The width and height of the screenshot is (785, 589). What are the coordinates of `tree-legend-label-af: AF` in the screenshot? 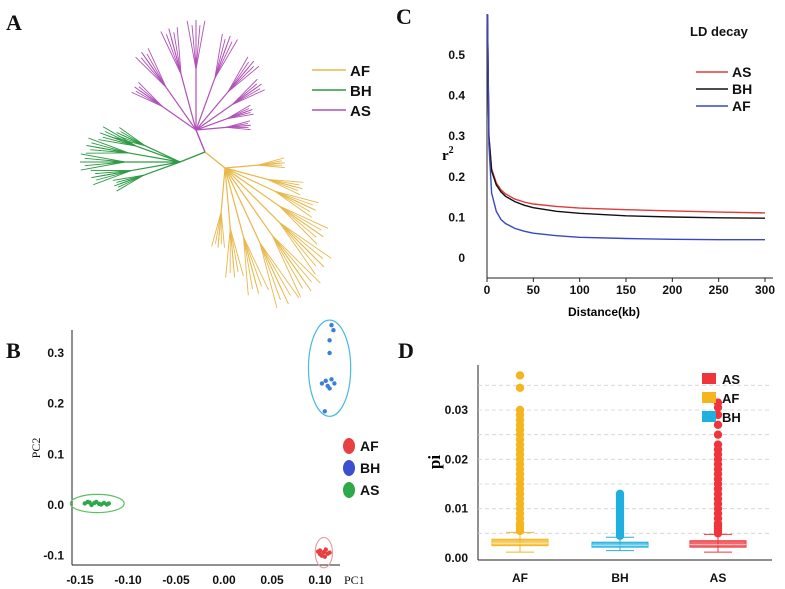 It's located at (360, 71).